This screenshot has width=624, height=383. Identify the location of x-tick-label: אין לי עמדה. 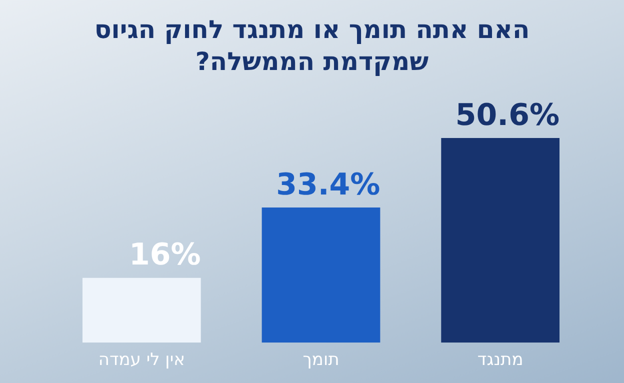
(141, 360).